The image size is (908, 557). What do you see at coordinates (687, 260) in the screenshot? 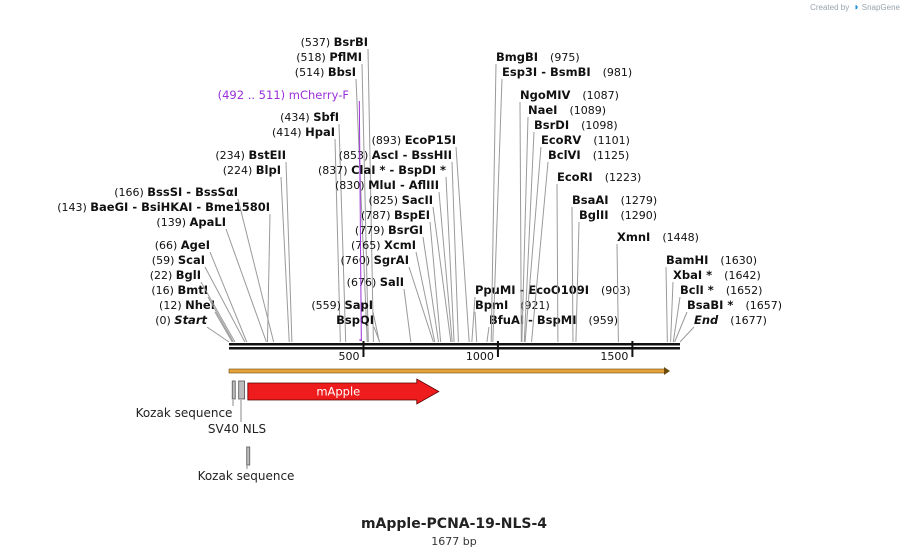
I see `enzyme-name: BamHI` at bounding box center [687, 260].